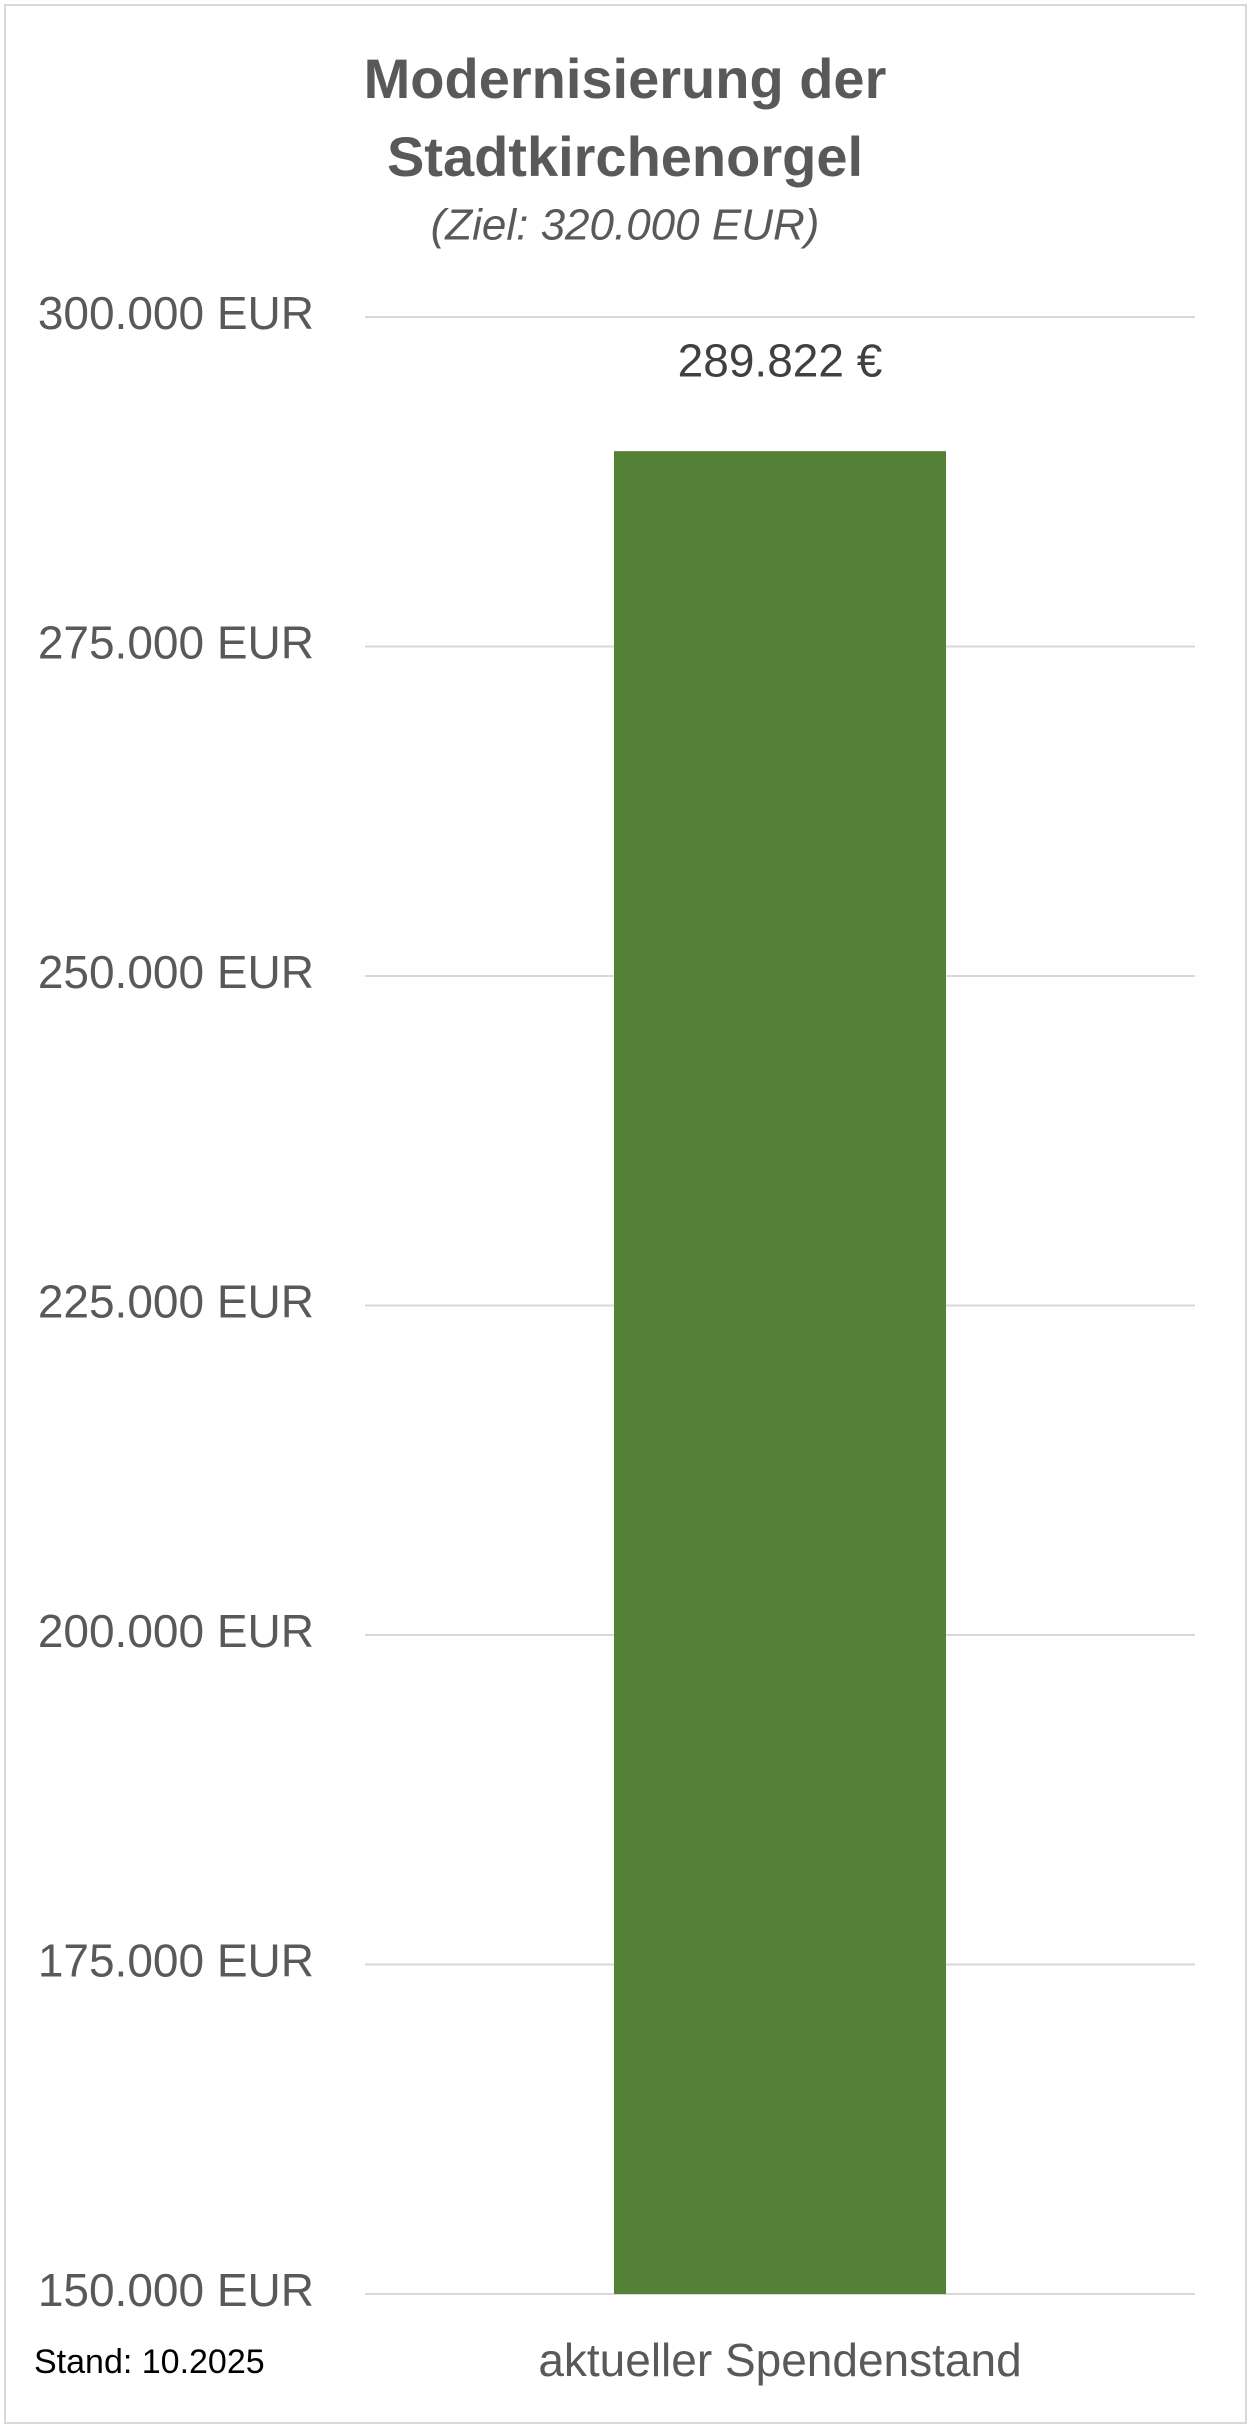 This screenshot has width=1251, height=2429. Describe the element at coordinates (176, 972) in the screenshot. I see `y-tick-label: 250.000 EUR` at that location.